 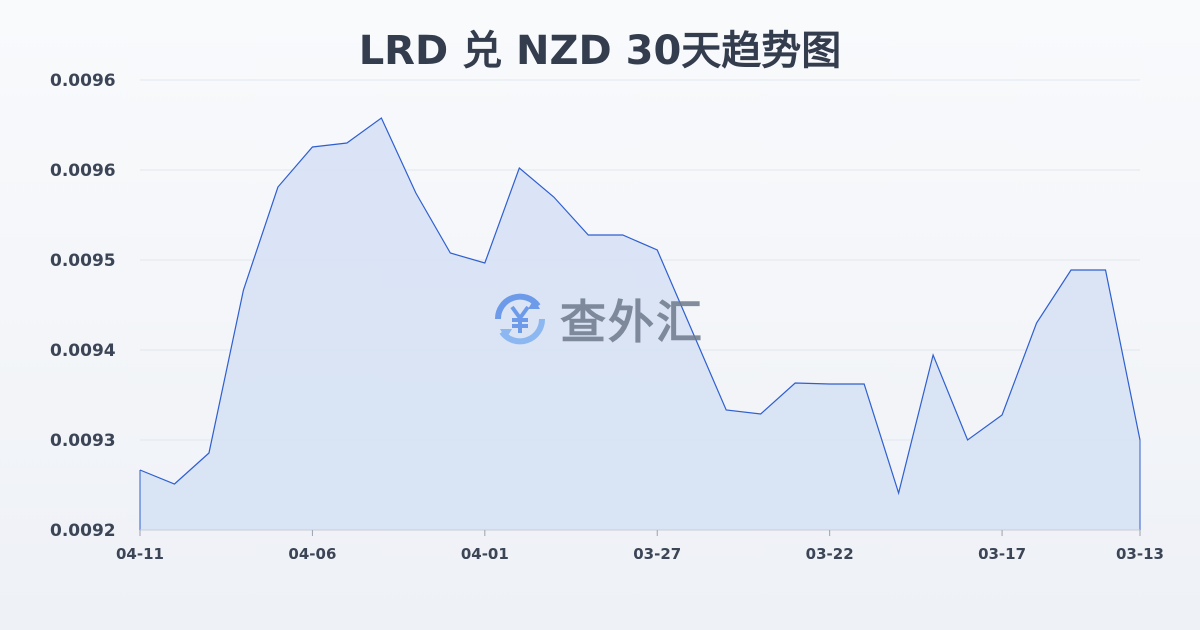 I want to click on y-tick-label: 0.0095, so click(x=83, y=261).